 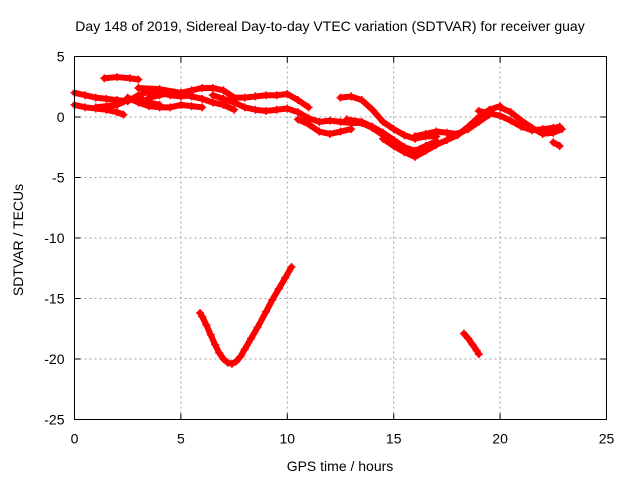 I want to click on x-tick-label: 15, so click(x=394, y=439).